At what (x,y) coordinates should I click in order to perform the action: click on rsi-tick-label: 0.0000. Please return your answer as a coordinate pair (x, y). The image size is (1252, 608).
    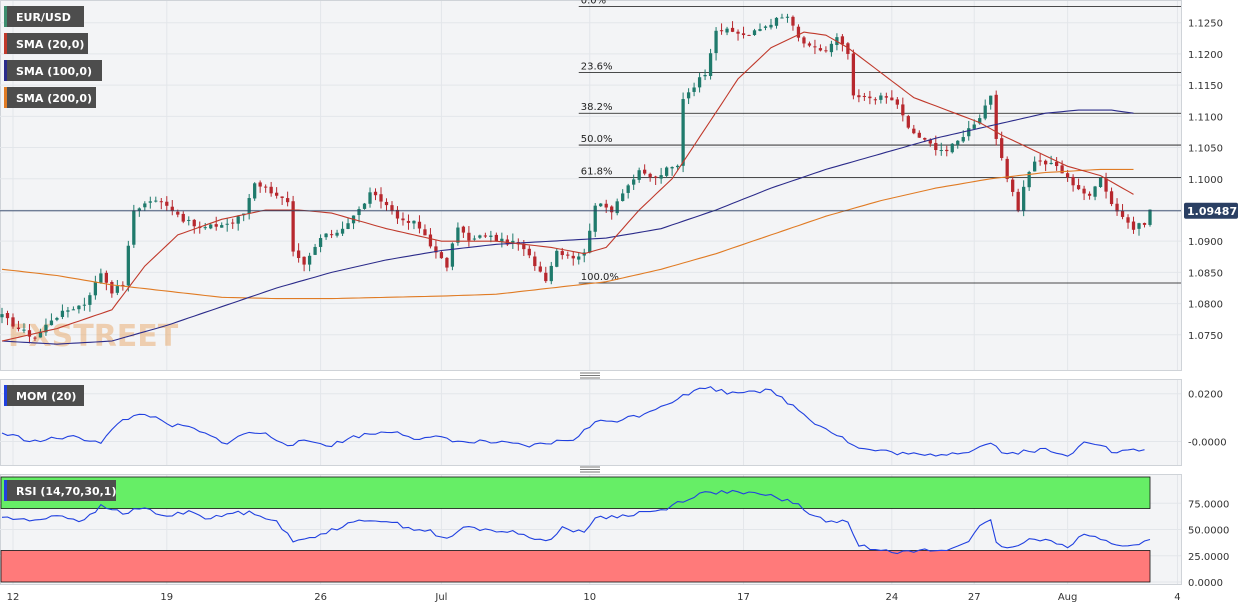
    Looking at the image, I should click on (1205, 583).